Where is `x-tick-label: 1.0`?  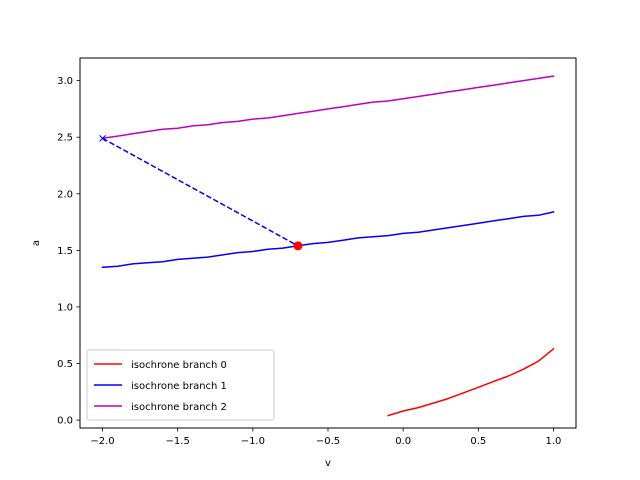
x-tick-label: 1.0 is located at coordinates (554, 441).